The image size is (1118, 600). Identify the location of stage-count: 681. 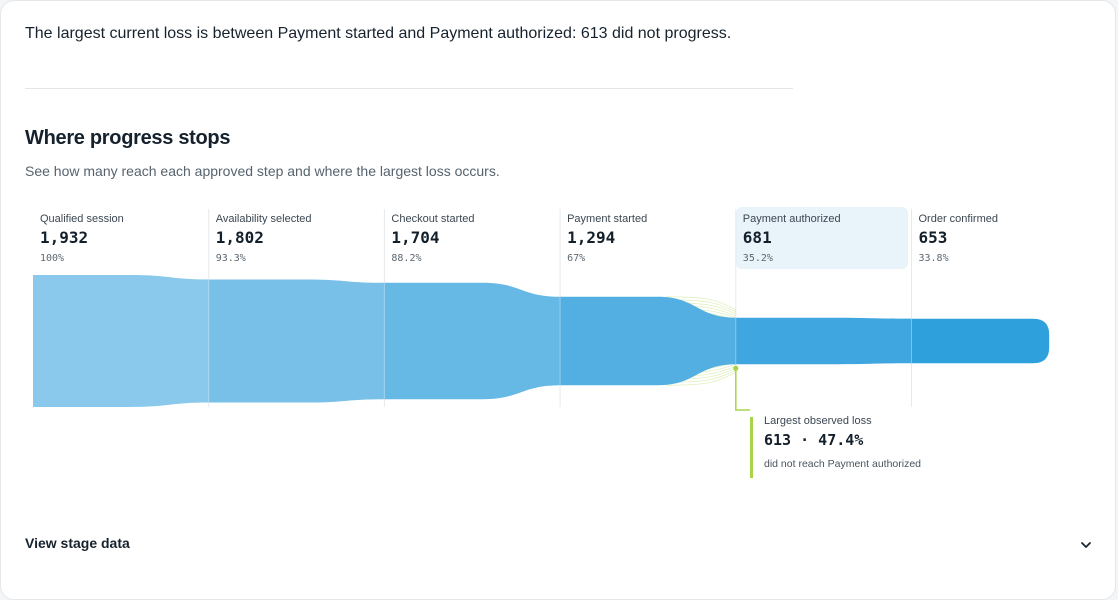
(757, 237).